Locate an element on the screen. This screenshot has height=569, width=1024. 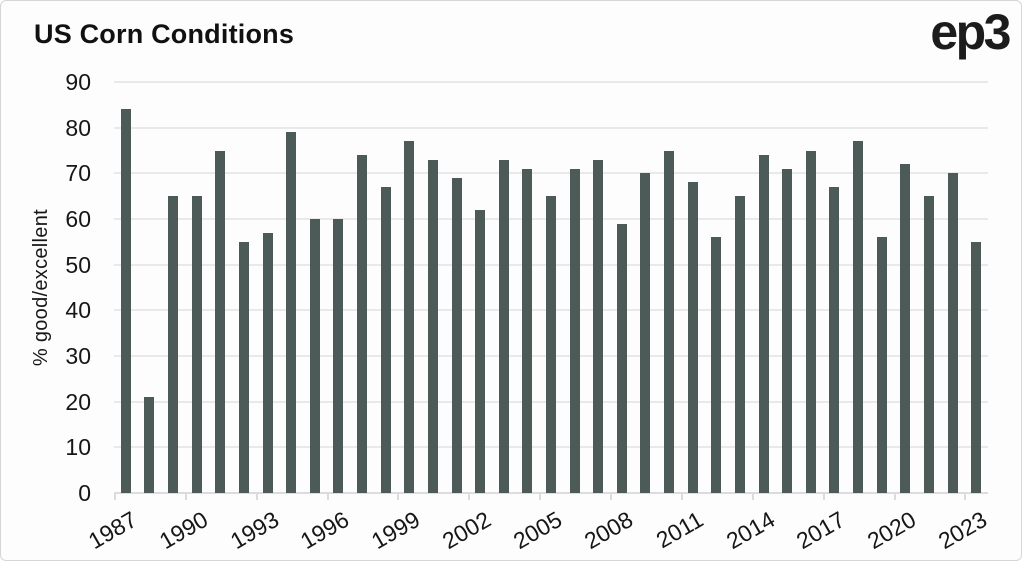
bar-2015 is located at coordinates (787, 330).